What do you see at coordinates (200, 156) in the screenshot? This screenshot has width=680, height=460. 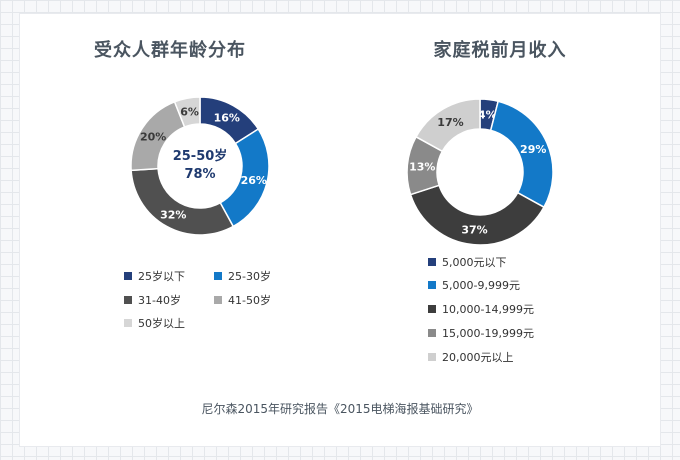 I see `age-center-range: 25-50岁` at bounding box center [200, 156].